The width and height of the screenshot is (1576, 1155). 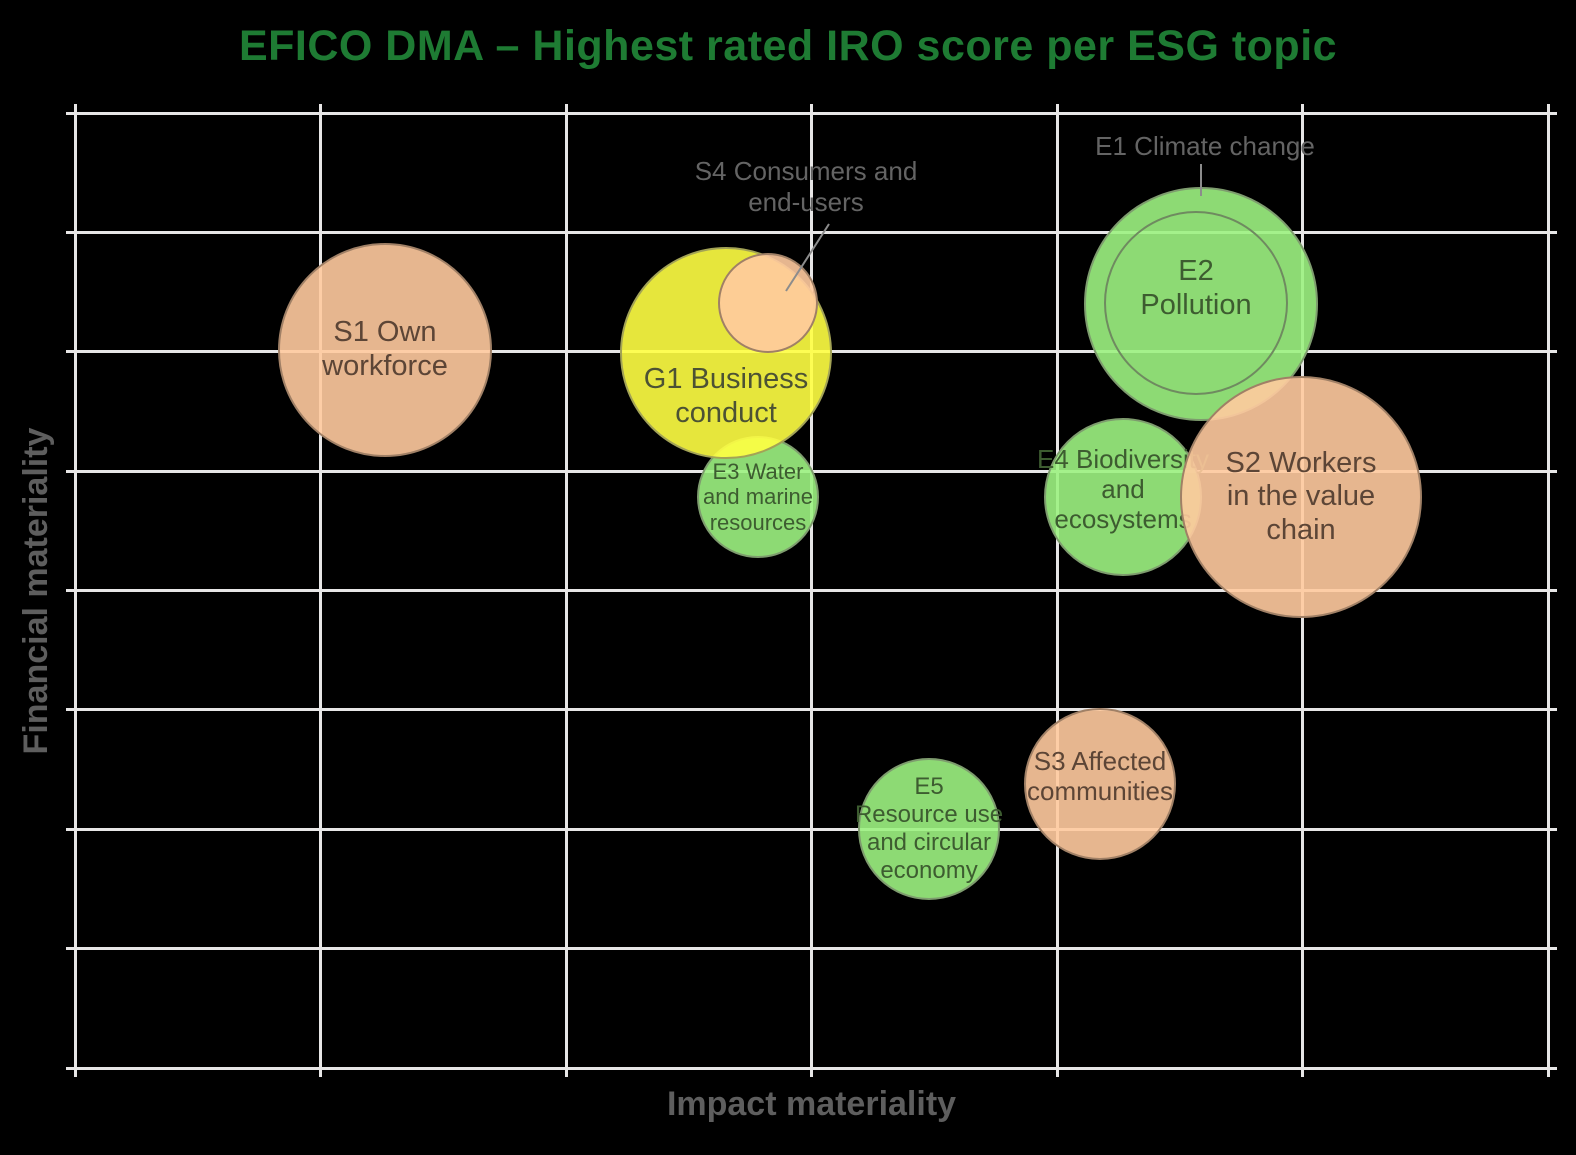 I want to click on bubble-e5: E5 Resource use and circular economy, so click(x=929, y=829).